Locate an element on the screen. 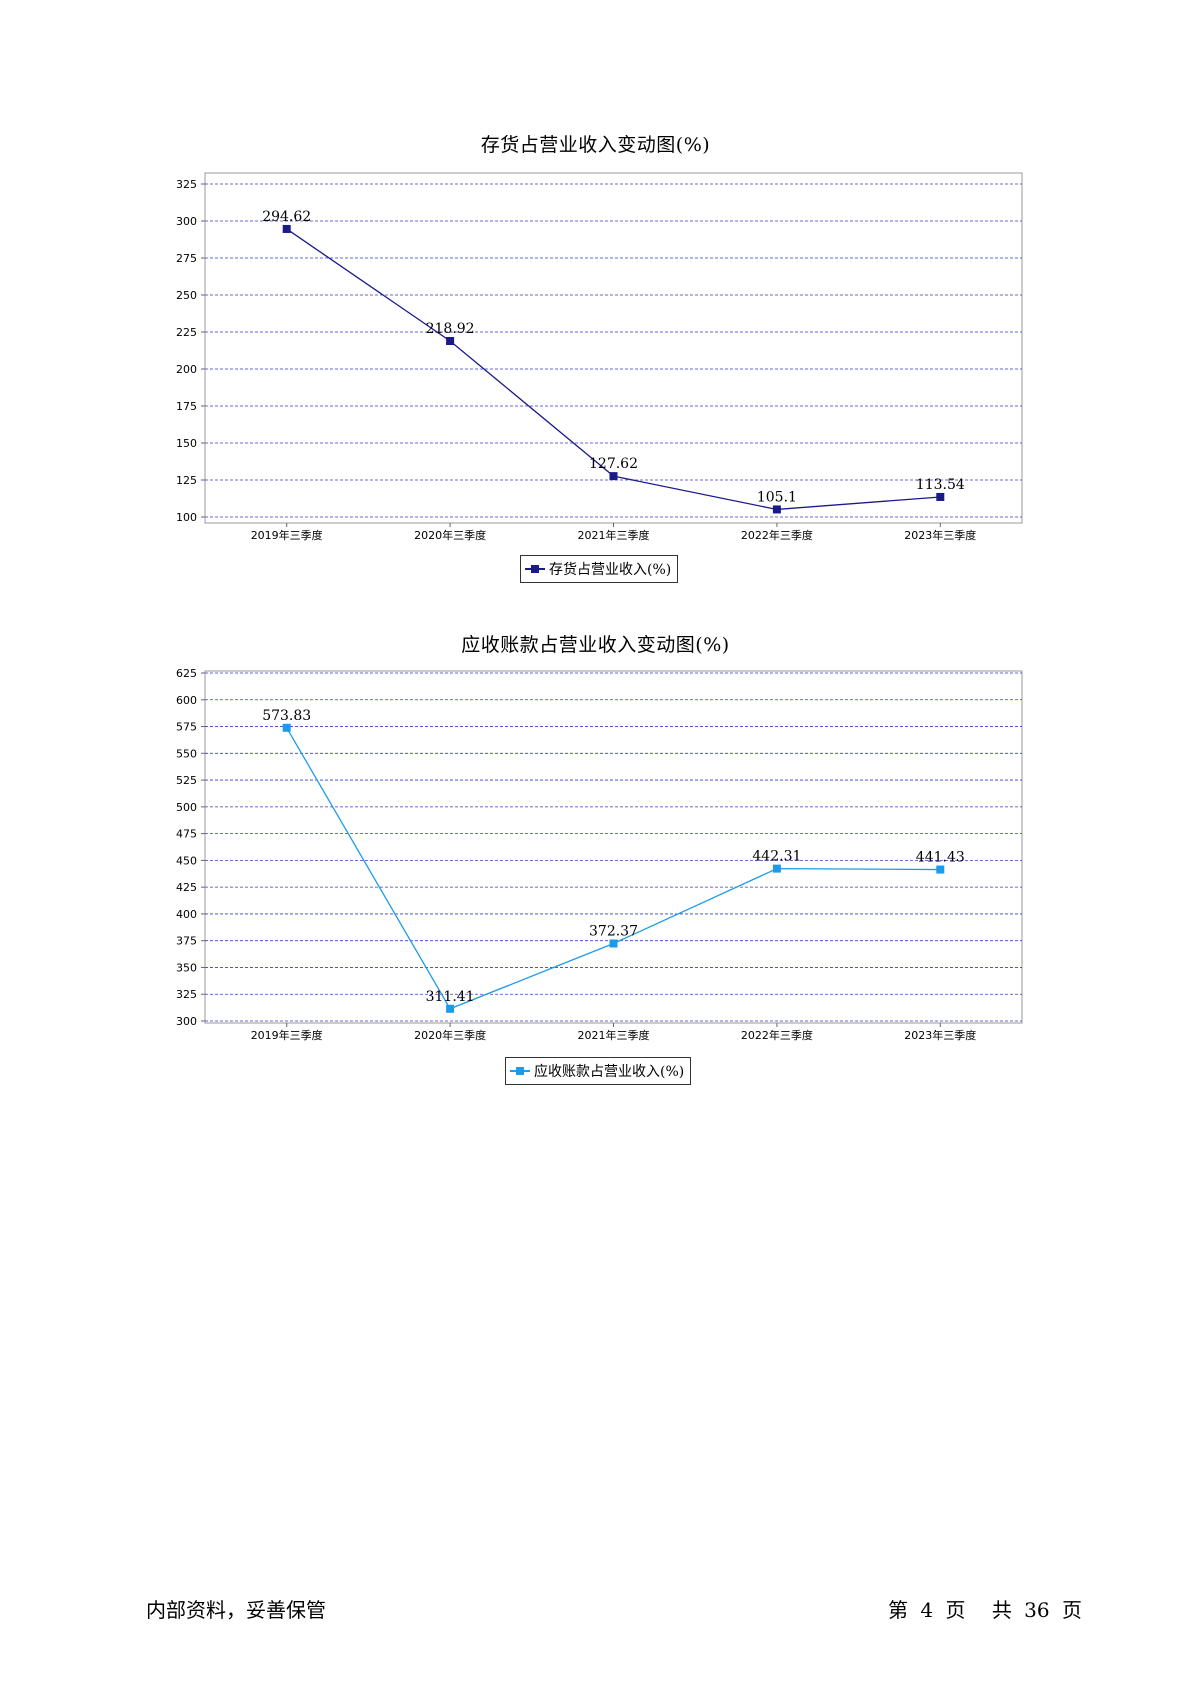 Image resolution: width=1191 pixels, height=1684 pixels. total-num: 36 is located at coordinates (1037, 1610).